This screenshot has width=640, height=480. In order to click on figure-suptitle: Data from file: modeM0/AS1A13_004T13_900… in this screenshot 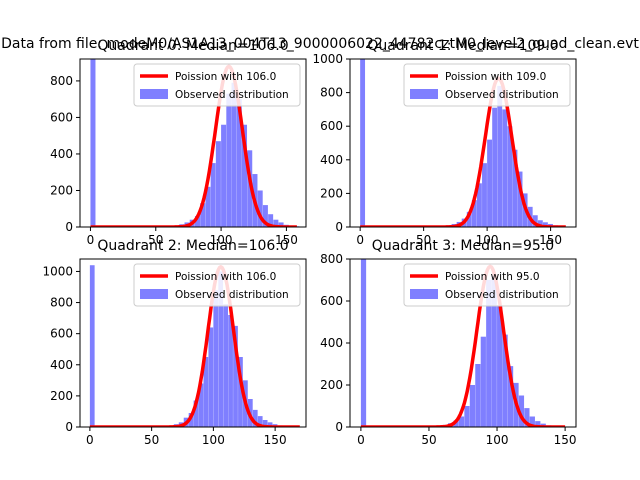, I will do `click(320, 44)`.